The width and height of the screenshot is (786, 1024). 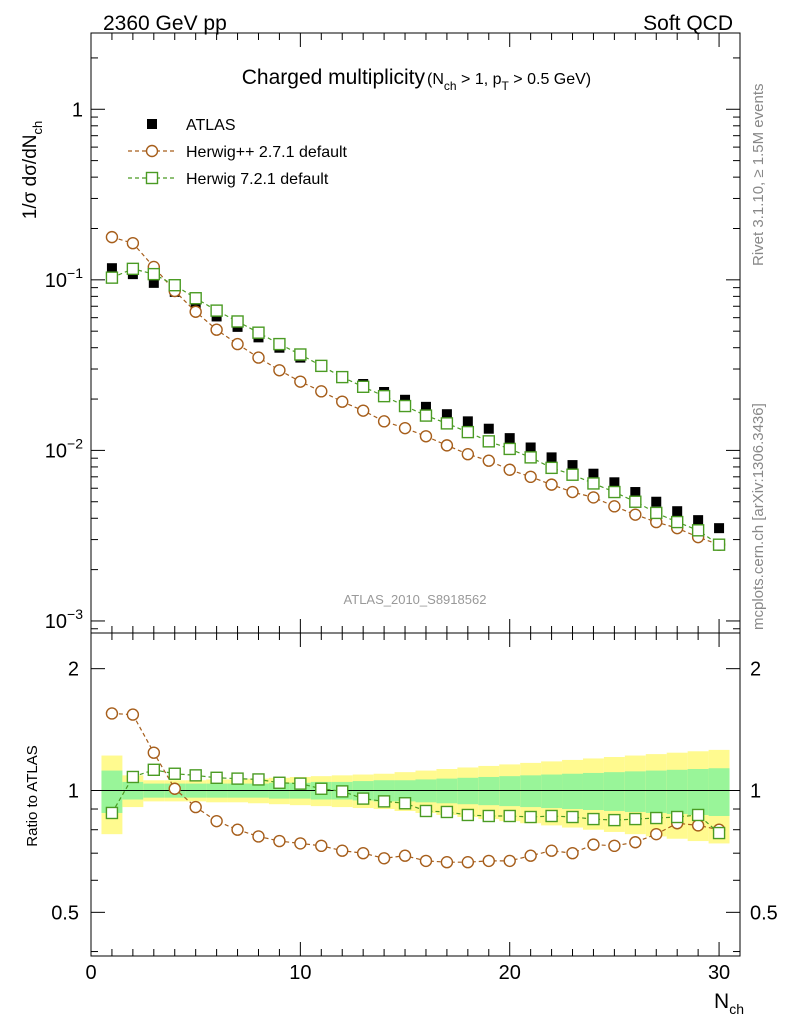 I want to click on ratio-tick-label-right: 2, so click(x=755, y=670).